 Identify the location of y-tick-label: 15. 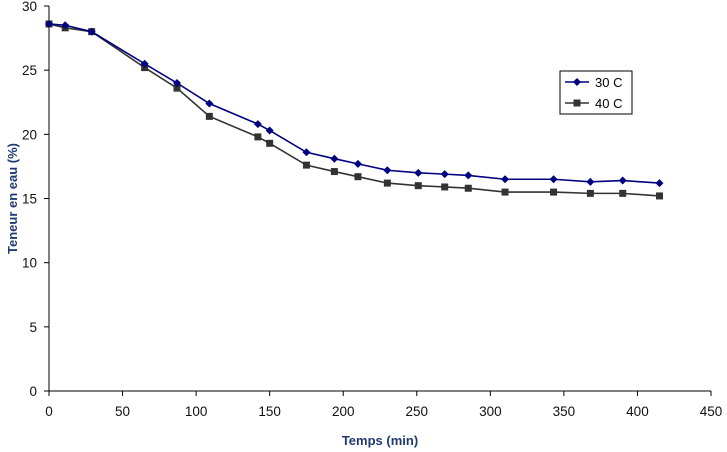
(29, 199).